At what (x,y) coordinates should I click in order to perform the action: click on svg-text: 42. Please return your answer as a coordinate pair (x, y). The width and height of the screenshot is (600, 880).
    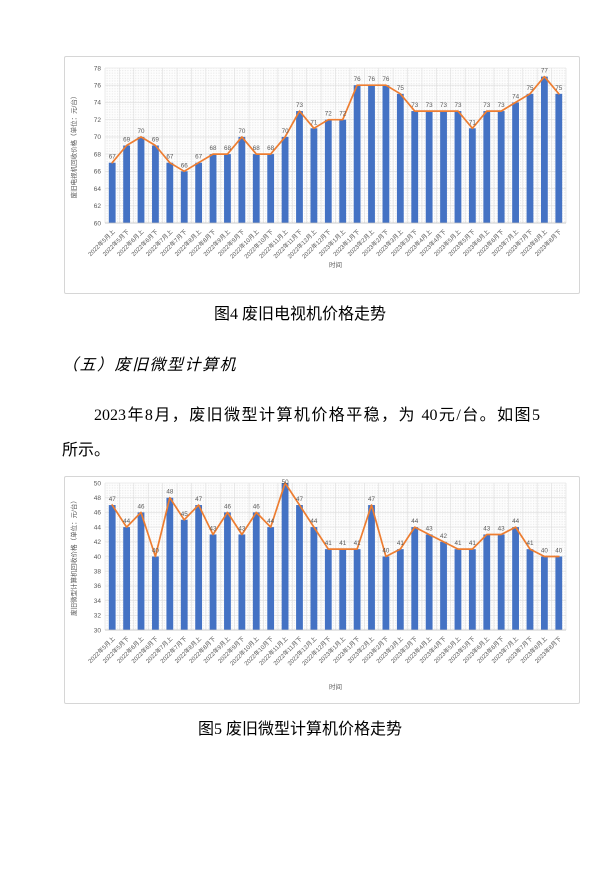
    Looking at the image, I should click on (98, 542).